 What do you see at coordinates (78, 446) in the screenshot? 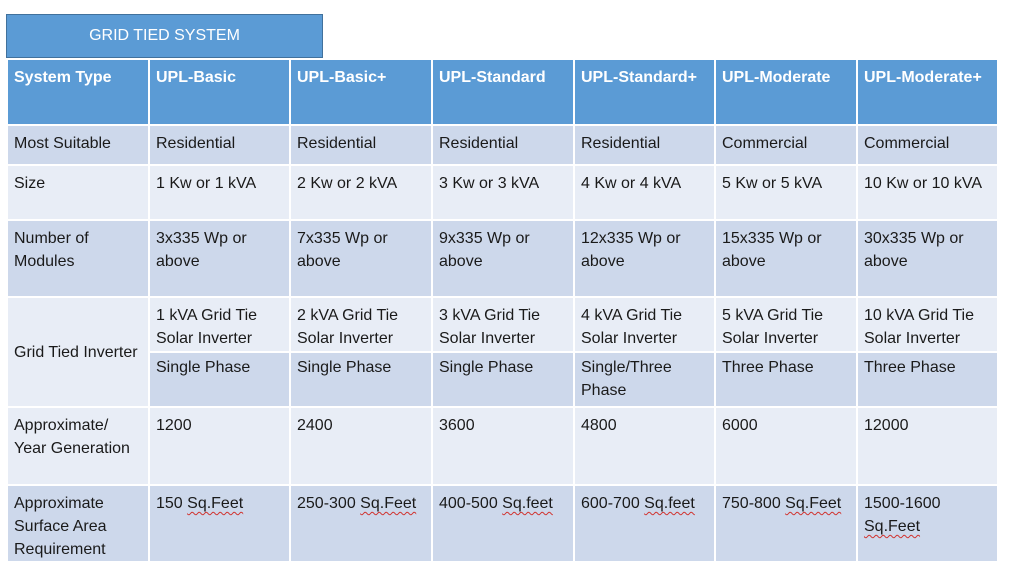
I see `row-label: Approximate/ Year Generation` at bounding box center [78, 446].